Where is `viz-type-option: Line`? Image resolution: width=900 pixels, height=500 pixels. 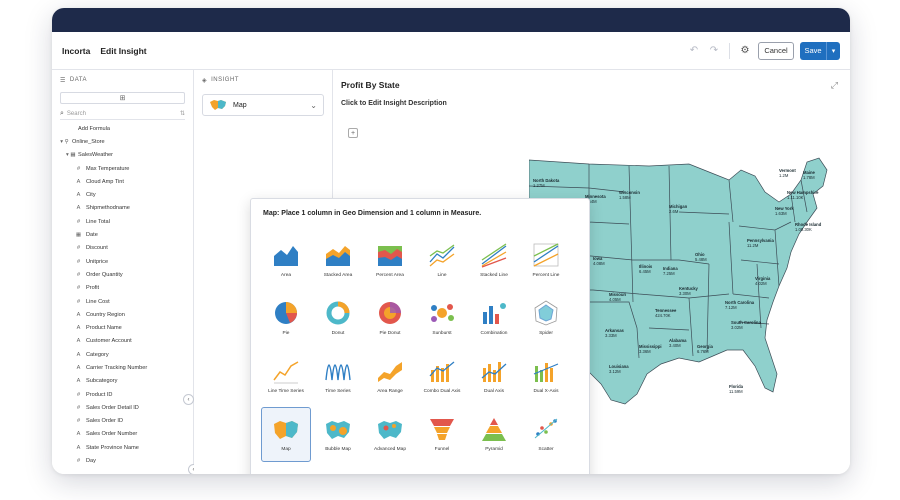 viz-type-option: Line is located at coordinates (442, 260).